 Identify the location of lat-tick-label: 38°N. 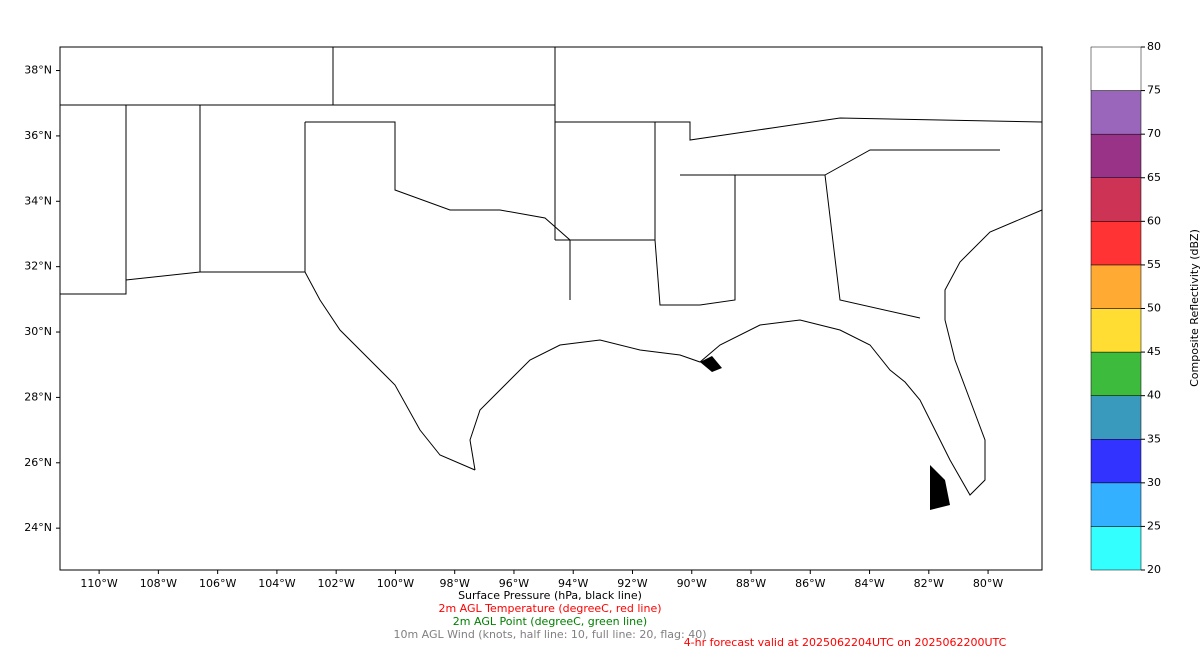
(38, 70).